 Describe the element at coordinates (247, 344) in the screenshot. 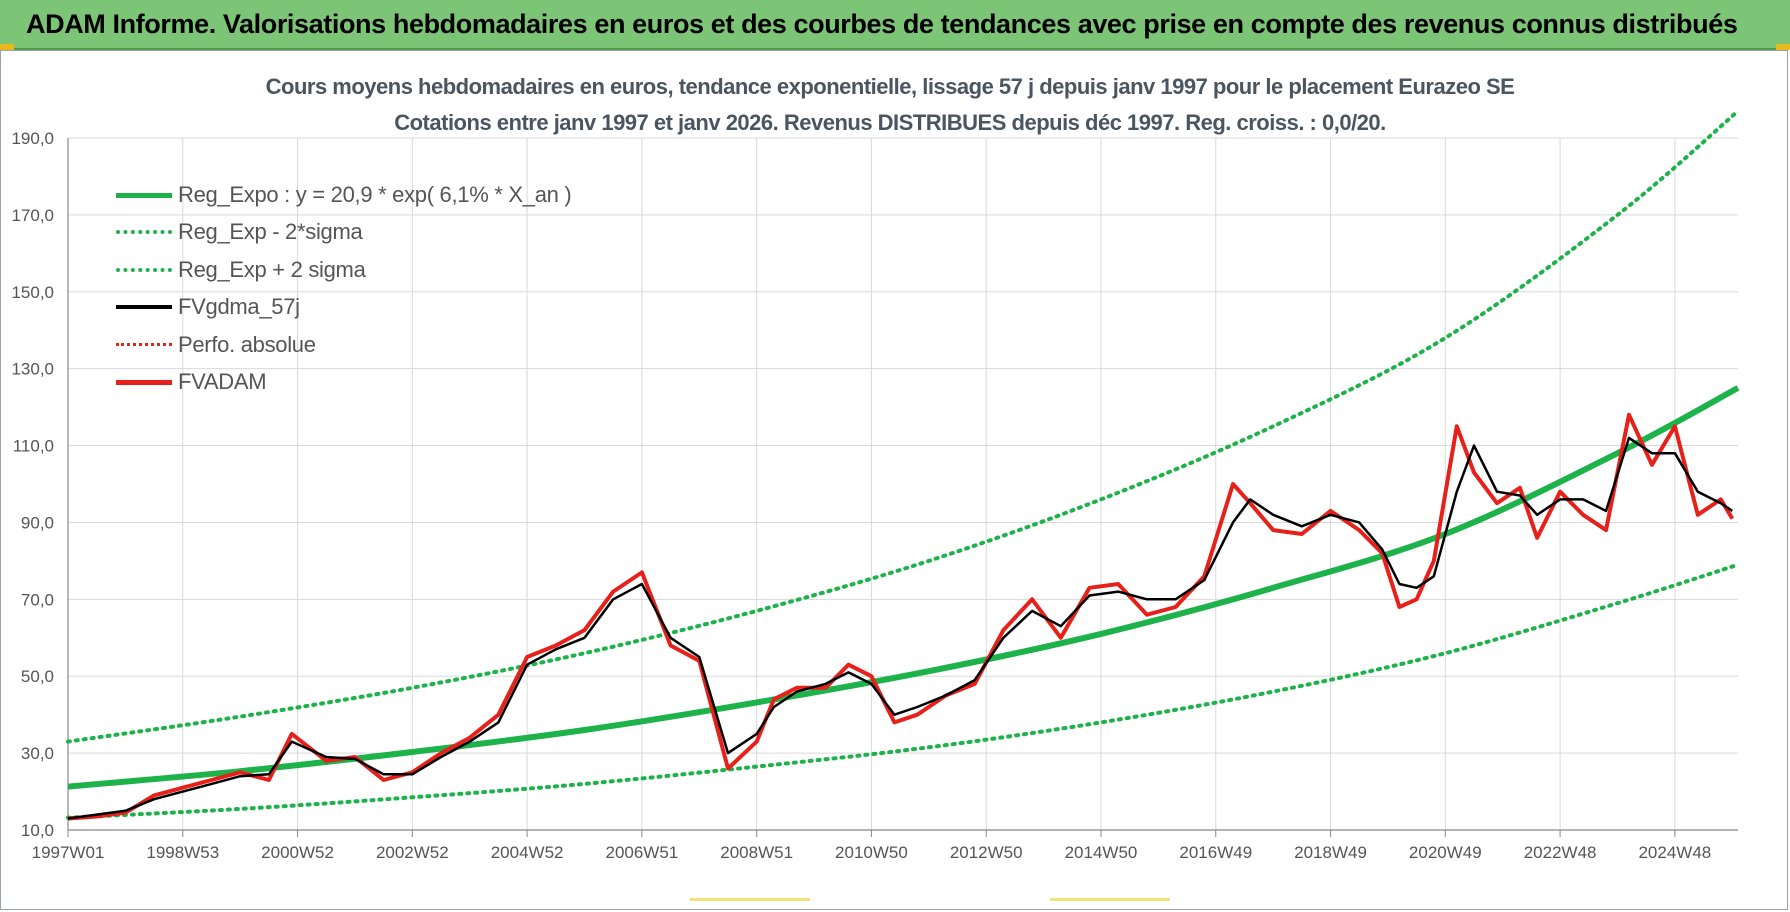

I see `legend-label: Perfo. absolue` at that location.